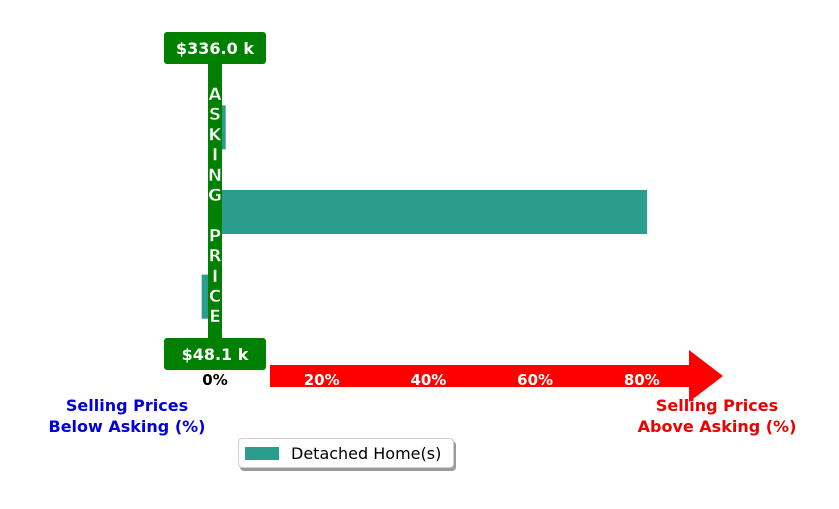  Describe the element at coordinates (127, 426) in the screenshot. I see `below-asking-caption: Below Asking (%)` at that location.